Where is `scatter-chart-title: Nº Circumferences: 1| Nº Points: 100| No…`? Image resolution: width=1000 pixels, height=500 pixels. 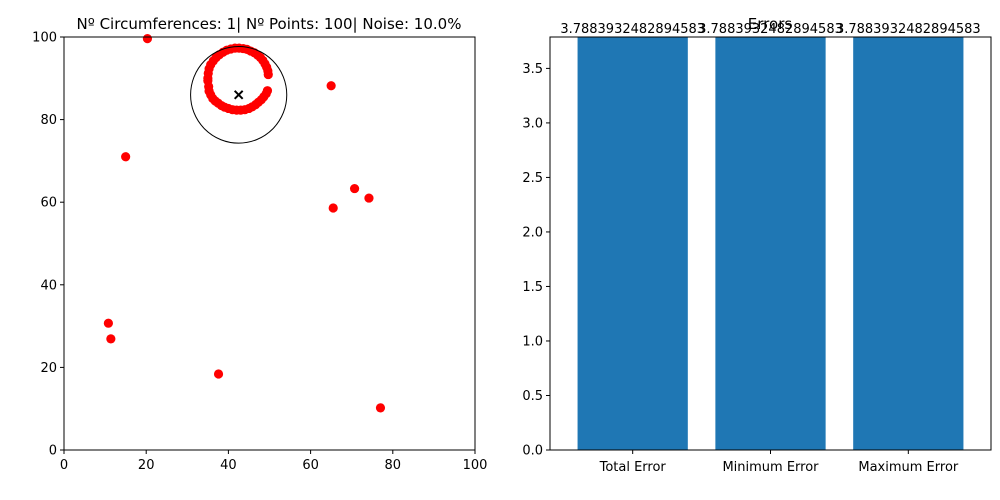 scatter-chart-title: Nº Circumferences: 1| Nº Points: 100| No… is located at coordinates (269, 24).